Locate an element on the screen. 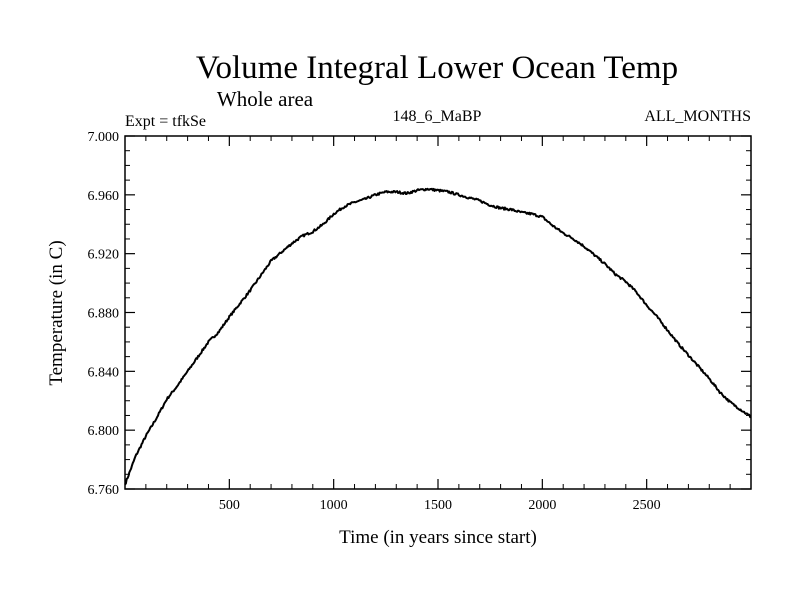  chart-subtitle: Whole area is located at coordinates (265, 99).